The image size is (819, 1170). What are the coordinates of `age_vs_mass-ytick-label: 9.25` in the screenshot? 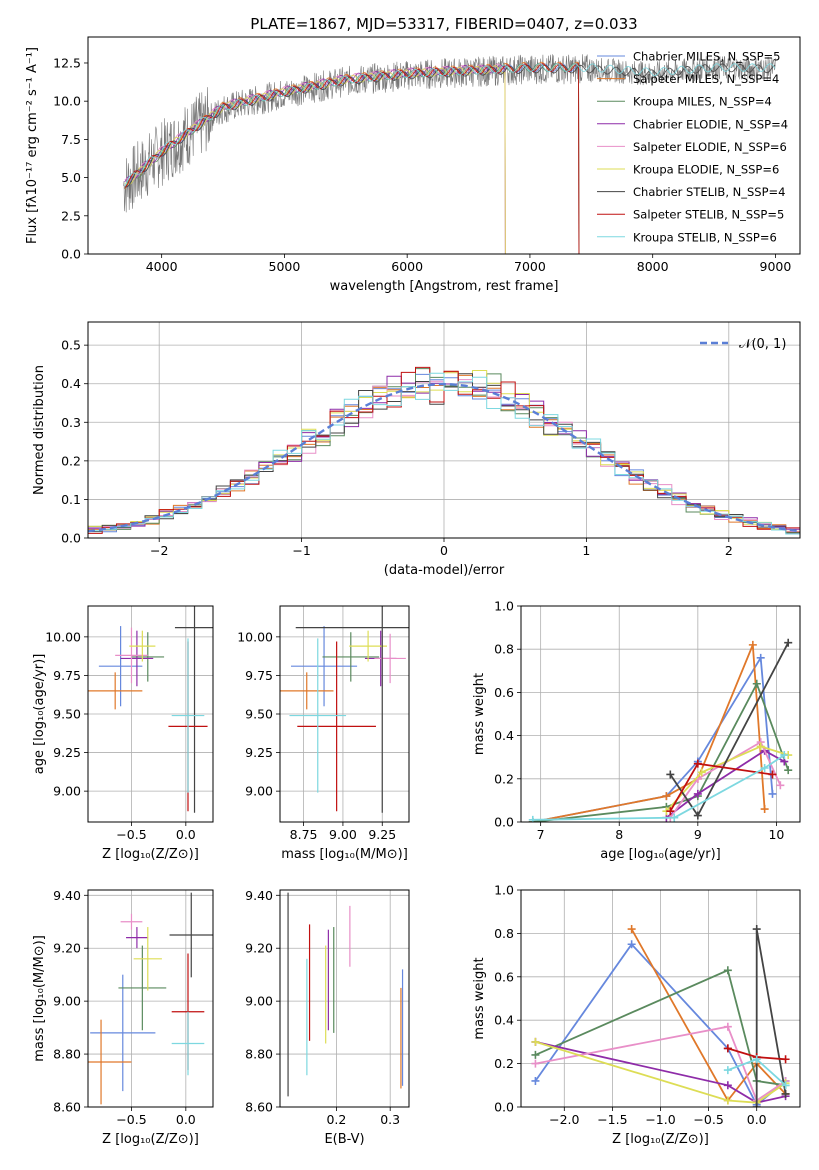 It's located at (259, 752).